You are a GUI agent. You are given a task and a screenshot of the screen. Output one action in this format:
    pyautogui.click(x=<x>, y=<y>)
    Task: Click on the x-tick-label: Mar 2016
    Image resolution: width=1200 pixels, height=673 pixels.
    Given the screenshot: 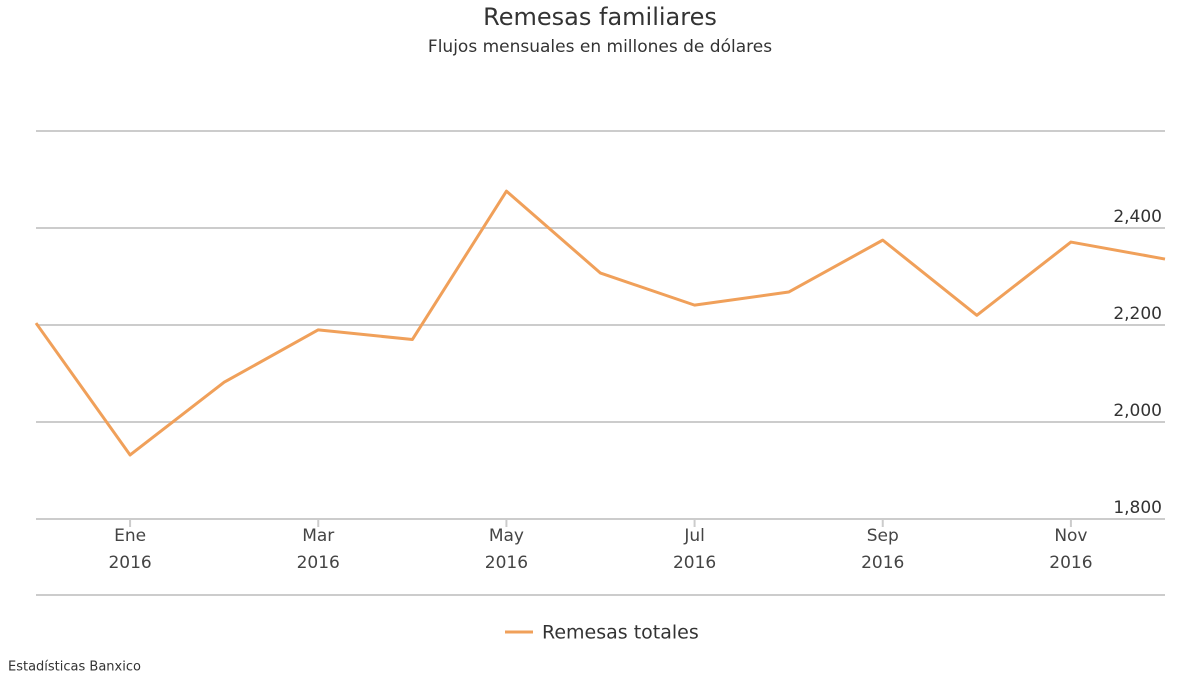 What is the action you would take?
    pyautogui.click(x=318, y=549)
    